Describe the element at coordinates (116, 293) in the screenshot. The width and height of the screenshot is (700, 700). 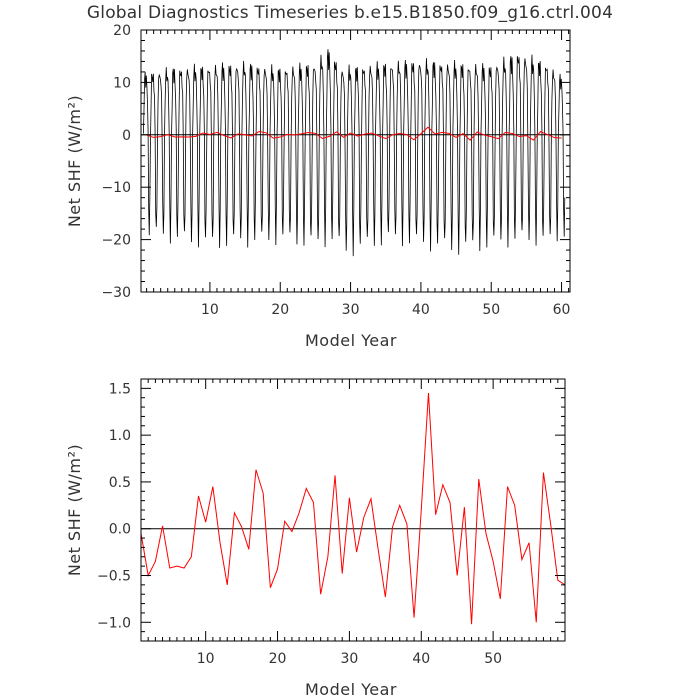
I see `y-tick-label: −30` at that location.